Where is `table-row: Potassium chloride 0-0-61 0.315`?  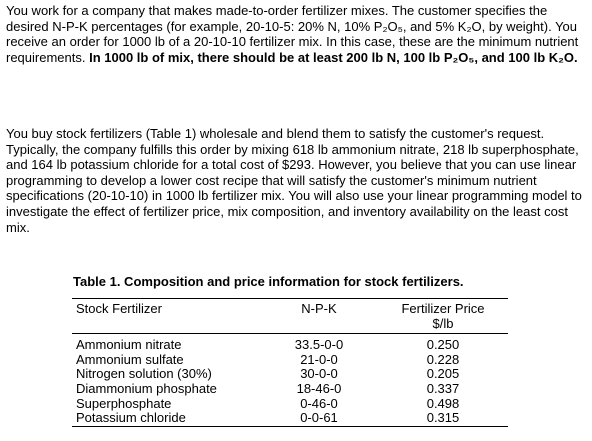 table-row: Potassium chloride 0-0-61 0.315 is located at coordinates (290, 418).